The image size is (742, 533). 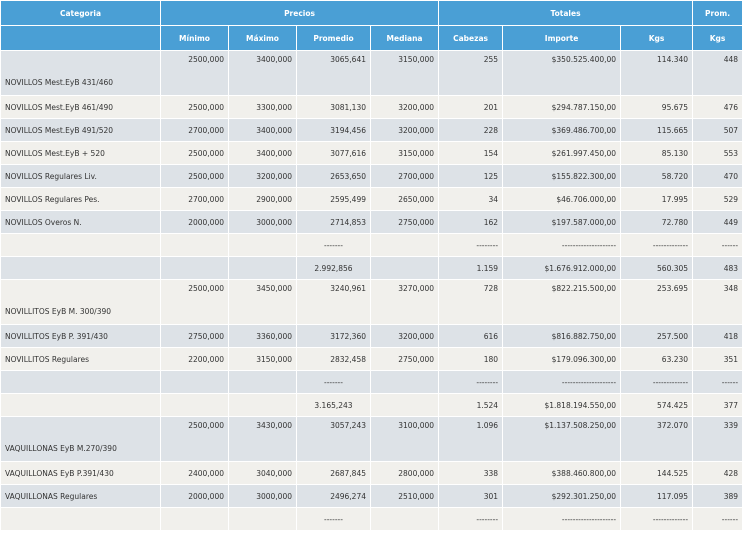 I want to click on cell-kgs: 63.230, so click(x=657, y=359).